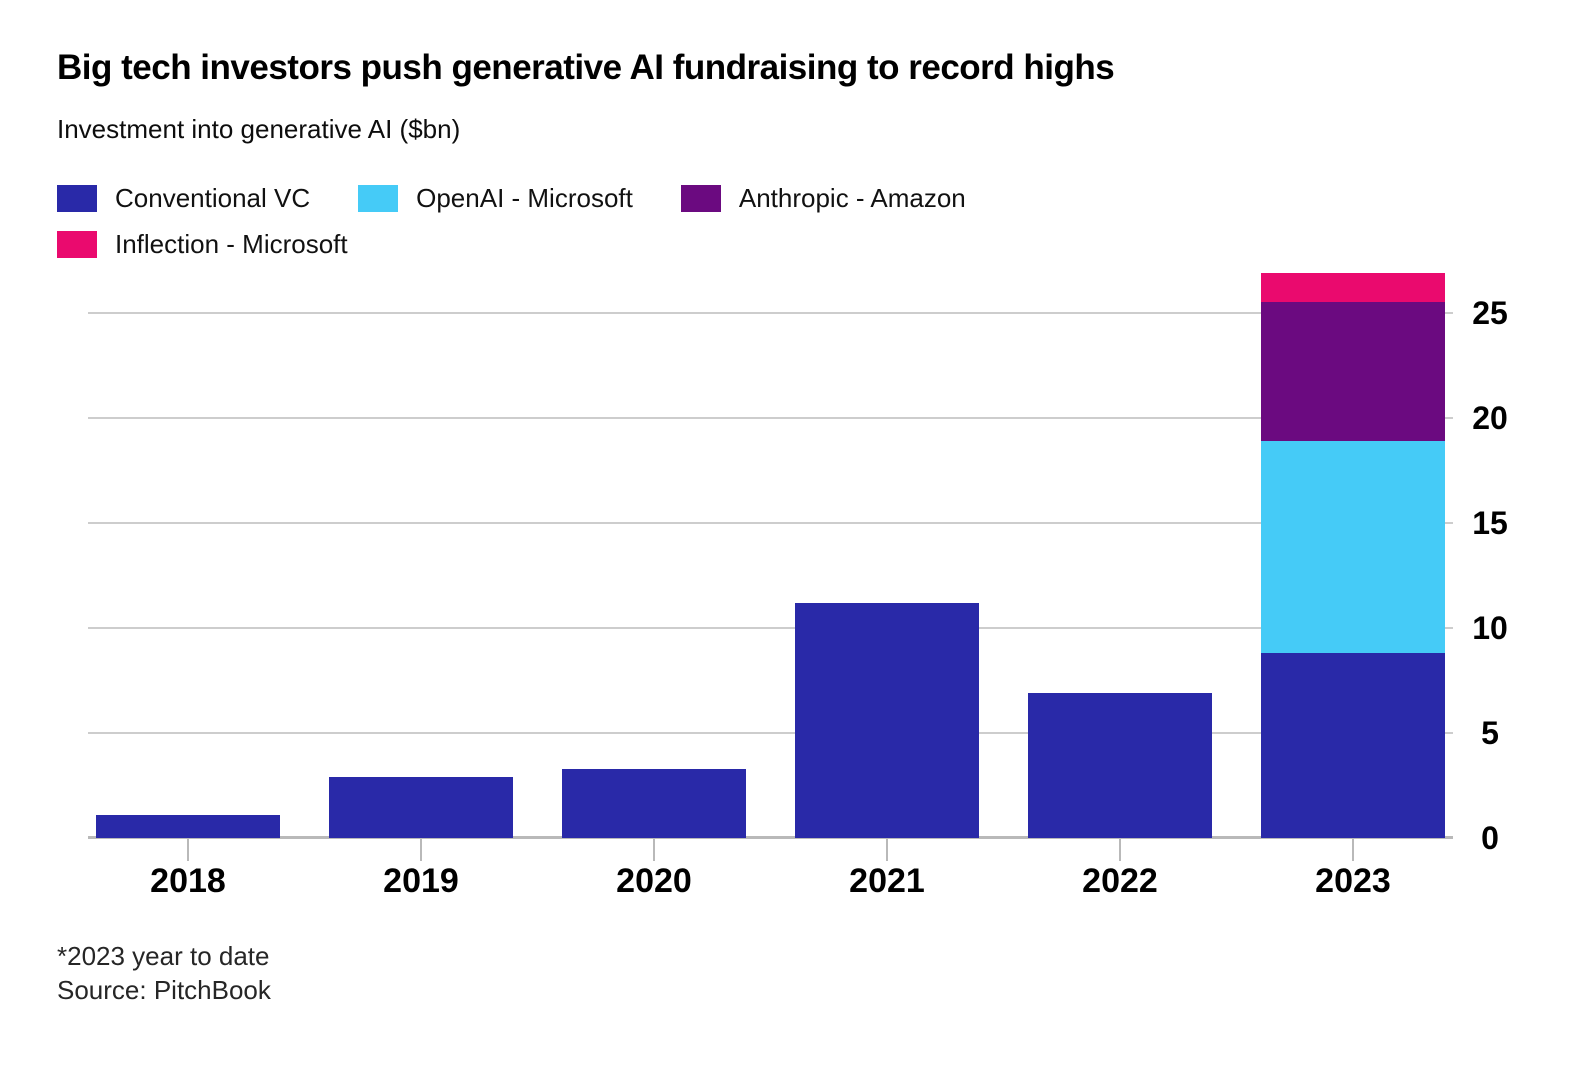  I want to click on legend-label-openai-microsoft: OpenAI - Microsoft, so click(524, 198).